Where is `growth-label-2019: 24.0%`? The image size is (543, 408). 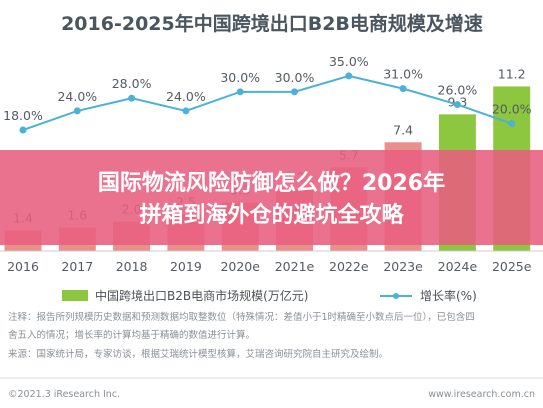
growth-label-2019: 24.0% is located at coordinates (186, 96).